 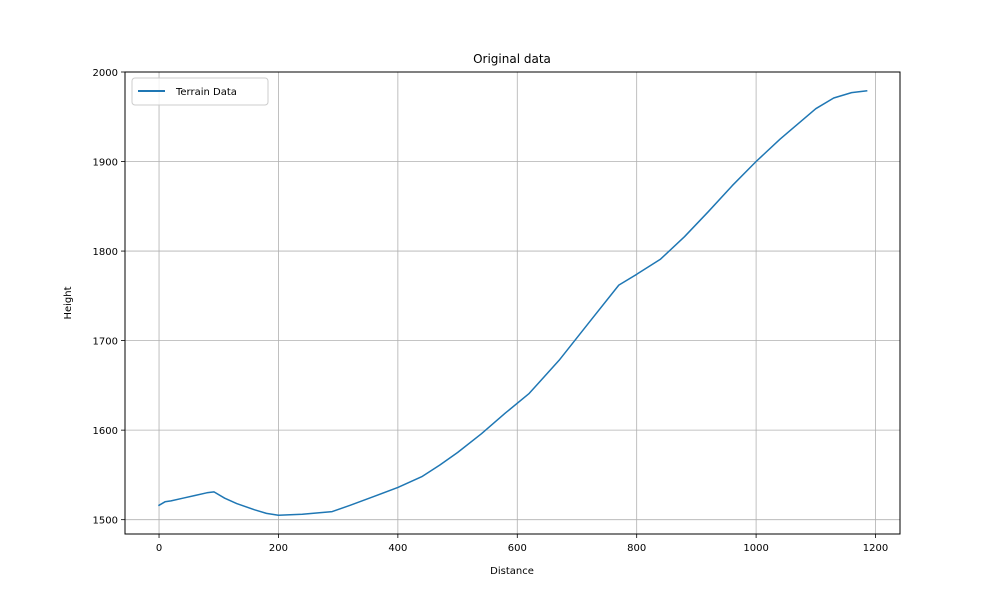 What do you see at coordinates (206, 92) in the screenshot?
I see `legend-label: Terrain Data` at bounding box center [206, 92].